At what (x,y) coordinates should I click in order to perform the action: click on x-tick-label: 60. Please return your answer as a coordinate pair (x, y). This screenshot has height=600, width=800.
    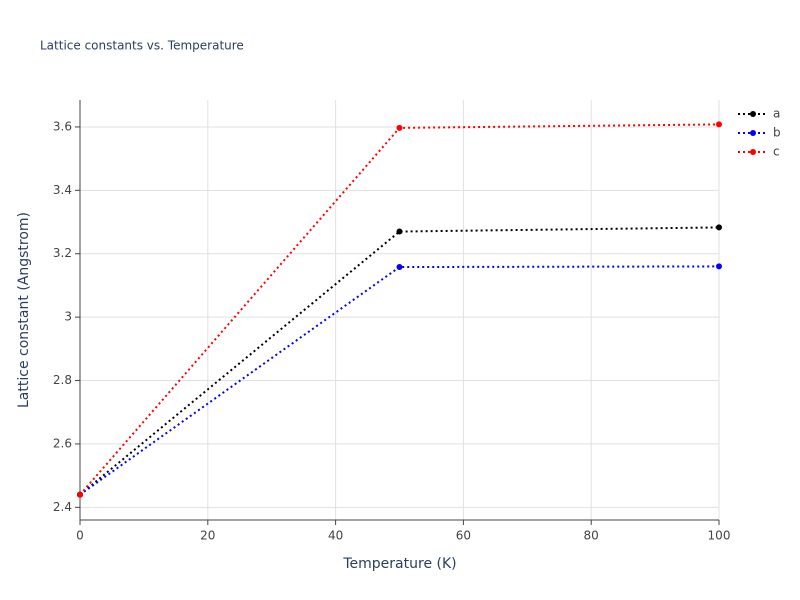
    Looking at the image, I should click on (463, 536).